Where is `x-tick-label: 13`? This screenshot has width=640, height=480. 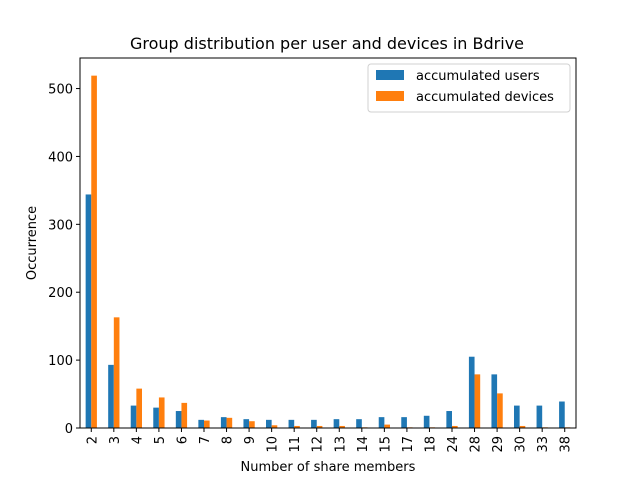
x-tick-label: 13 is located at coordinates (340, 444).